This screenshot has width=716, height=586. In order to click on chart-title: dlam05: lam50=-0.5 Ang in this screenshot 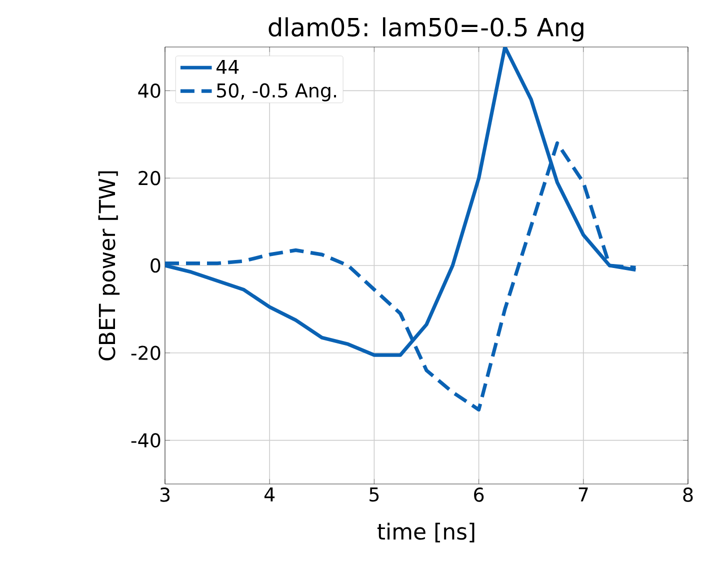, I will do `click(426, 29)`.